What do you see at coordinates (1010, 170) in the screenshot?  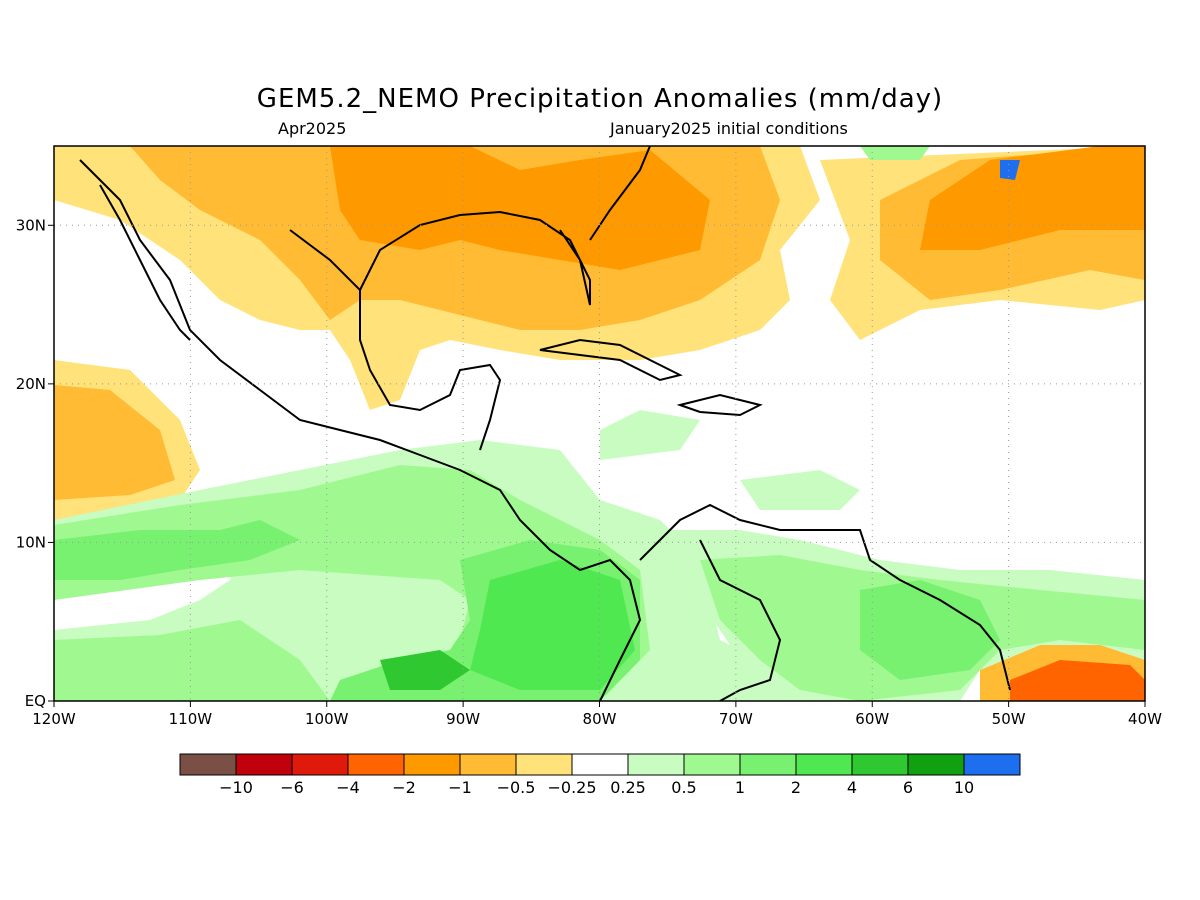 I see `anomaly-region-atlantic-blue` at bounding box center [1010, 170].